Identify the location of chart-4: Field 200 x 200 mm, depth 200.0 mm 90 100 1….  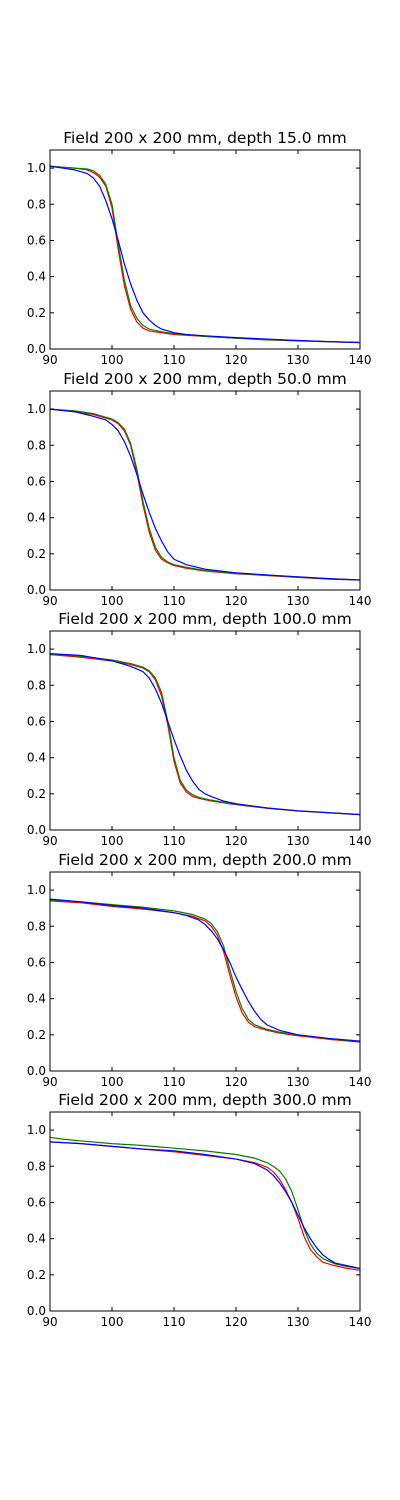
(199, 970).